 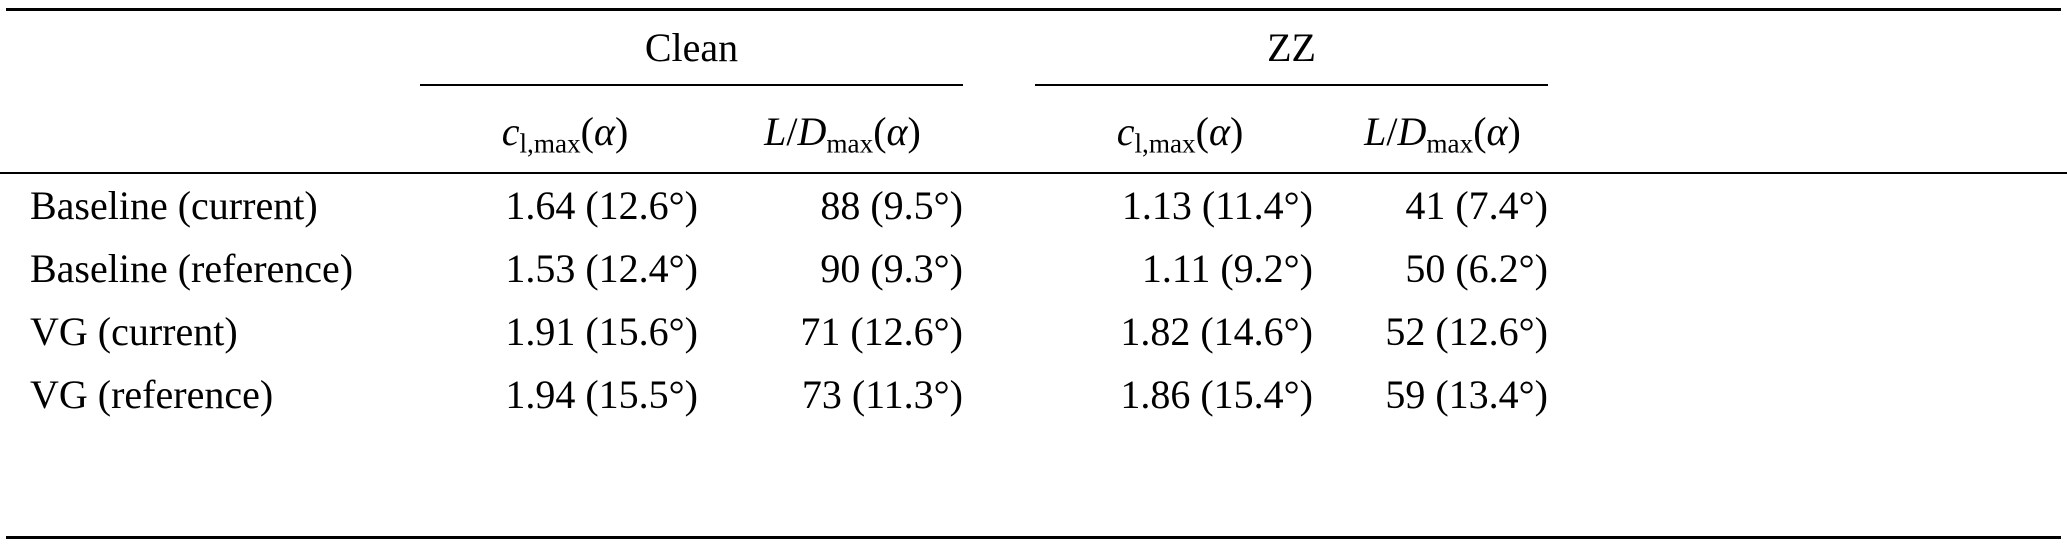 What do you see at coordinates (601, 331) in the screenshot?
I see `cell-clean-clmax: 1.91 (15.6°)` at bounding box center [601, 331].